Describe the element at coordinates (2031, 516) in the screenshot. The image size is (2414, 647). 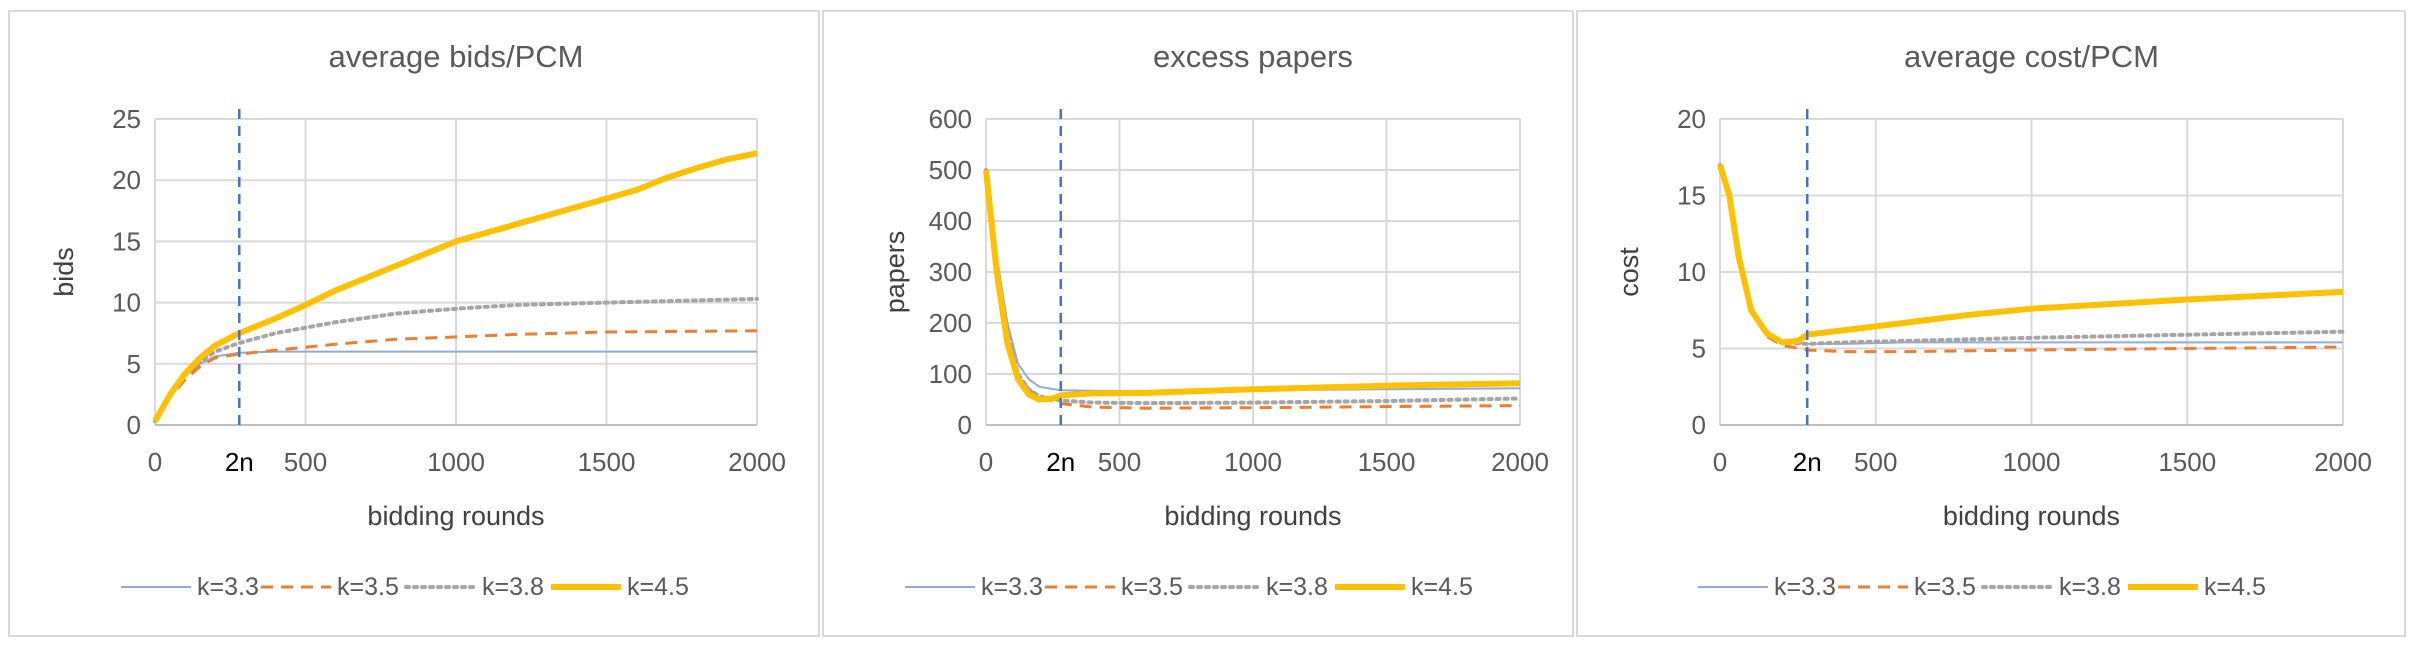
I see `chart-3-x-axis-label: bidding rounds` at that location.